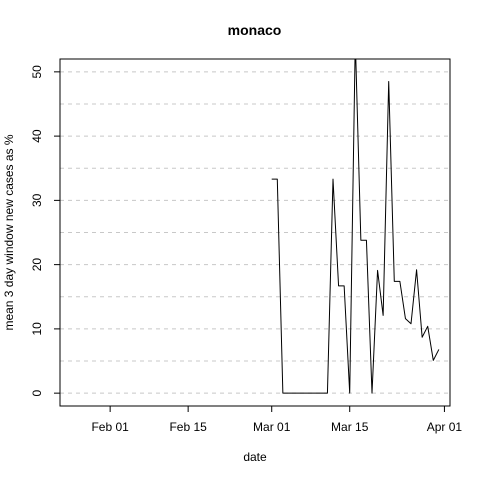  What do you see at coordinates (37, 392) in the screenshot?
I see `y-tick-label: 0` at bounding box center [37, 392].